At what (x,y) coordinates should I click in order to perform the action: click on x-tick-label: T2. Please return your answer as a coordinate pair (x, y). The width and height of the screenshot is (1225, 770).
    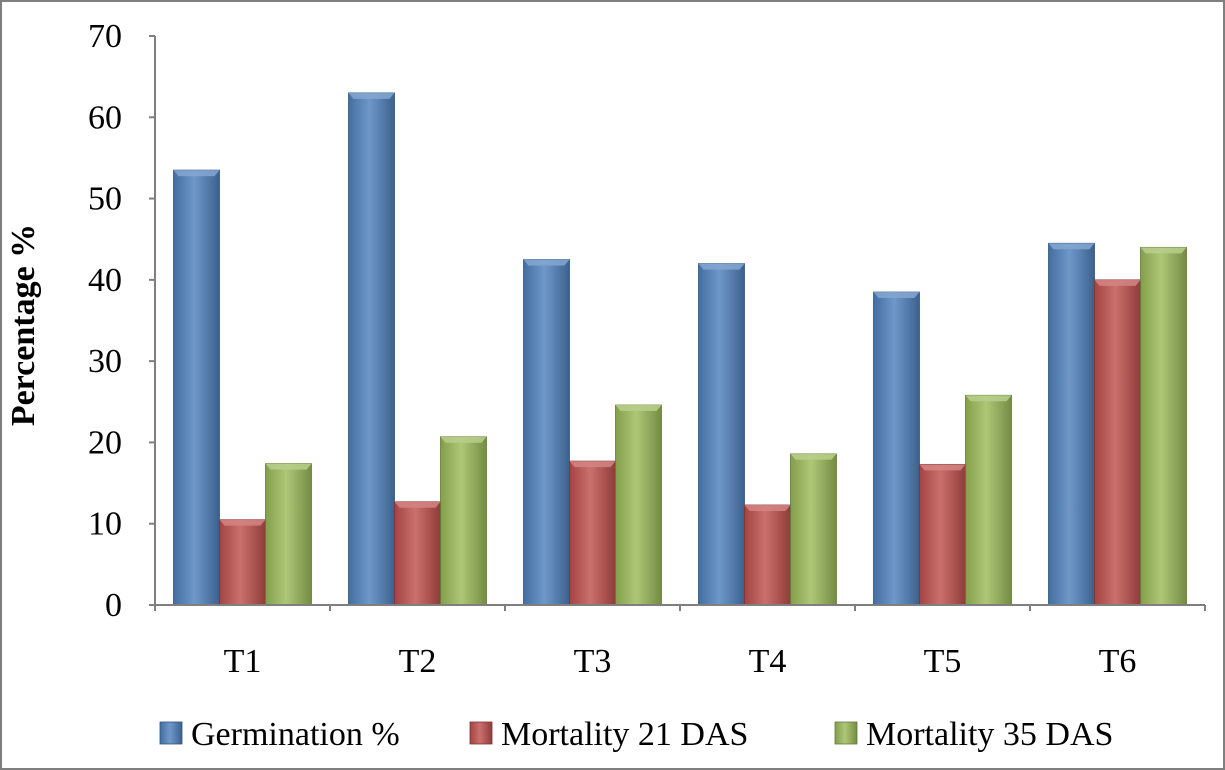
    Looking at the image, I should click on (418, 661).